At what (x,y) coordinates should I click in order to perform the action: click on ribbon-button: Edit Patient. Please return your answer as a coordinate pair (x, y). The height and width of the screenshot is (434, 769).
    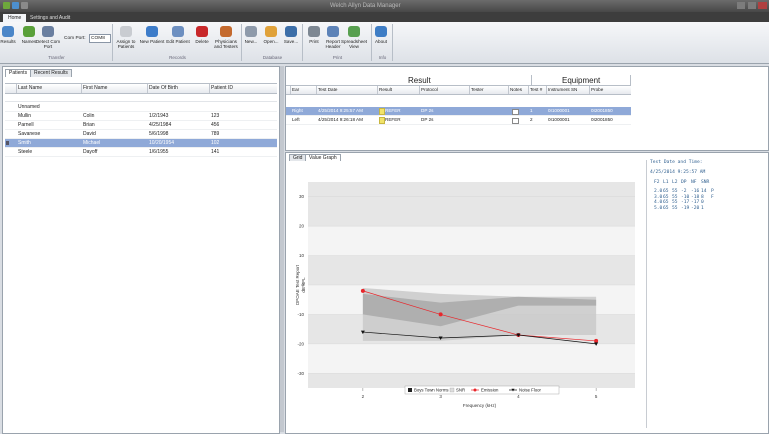
    Looking at the image, I should click on (178, 41).